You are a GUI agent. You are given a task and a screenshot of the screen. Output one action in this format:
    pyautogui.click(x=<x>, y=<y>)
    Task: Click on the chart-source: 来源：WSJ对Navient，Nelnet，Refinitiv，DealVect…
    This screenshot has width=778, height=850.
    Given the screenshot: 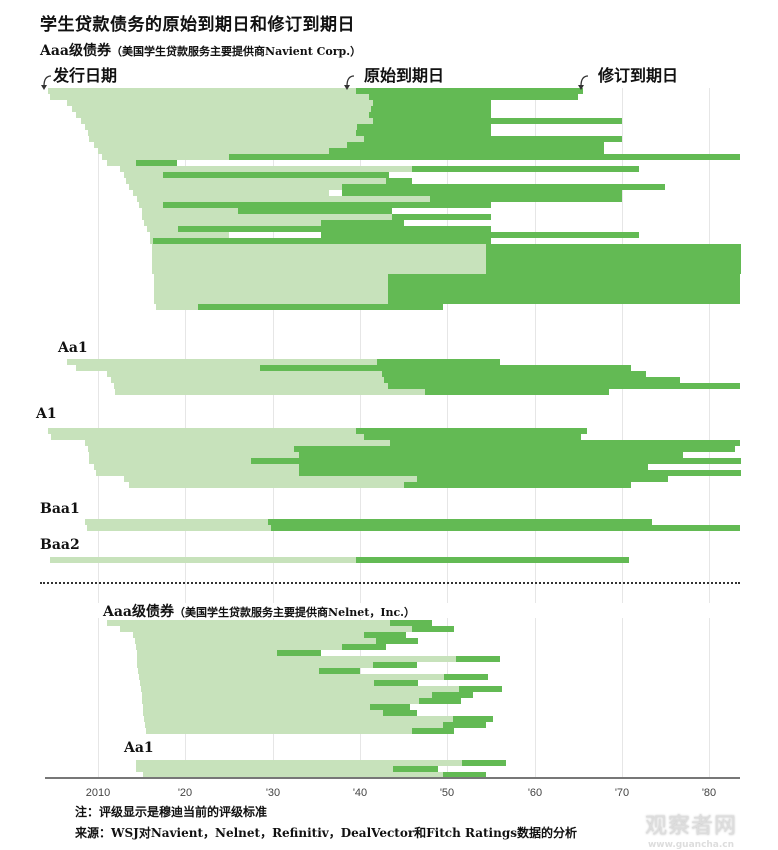 What is the action you would take?
    pyautogui.click(x=326, y=833)
    